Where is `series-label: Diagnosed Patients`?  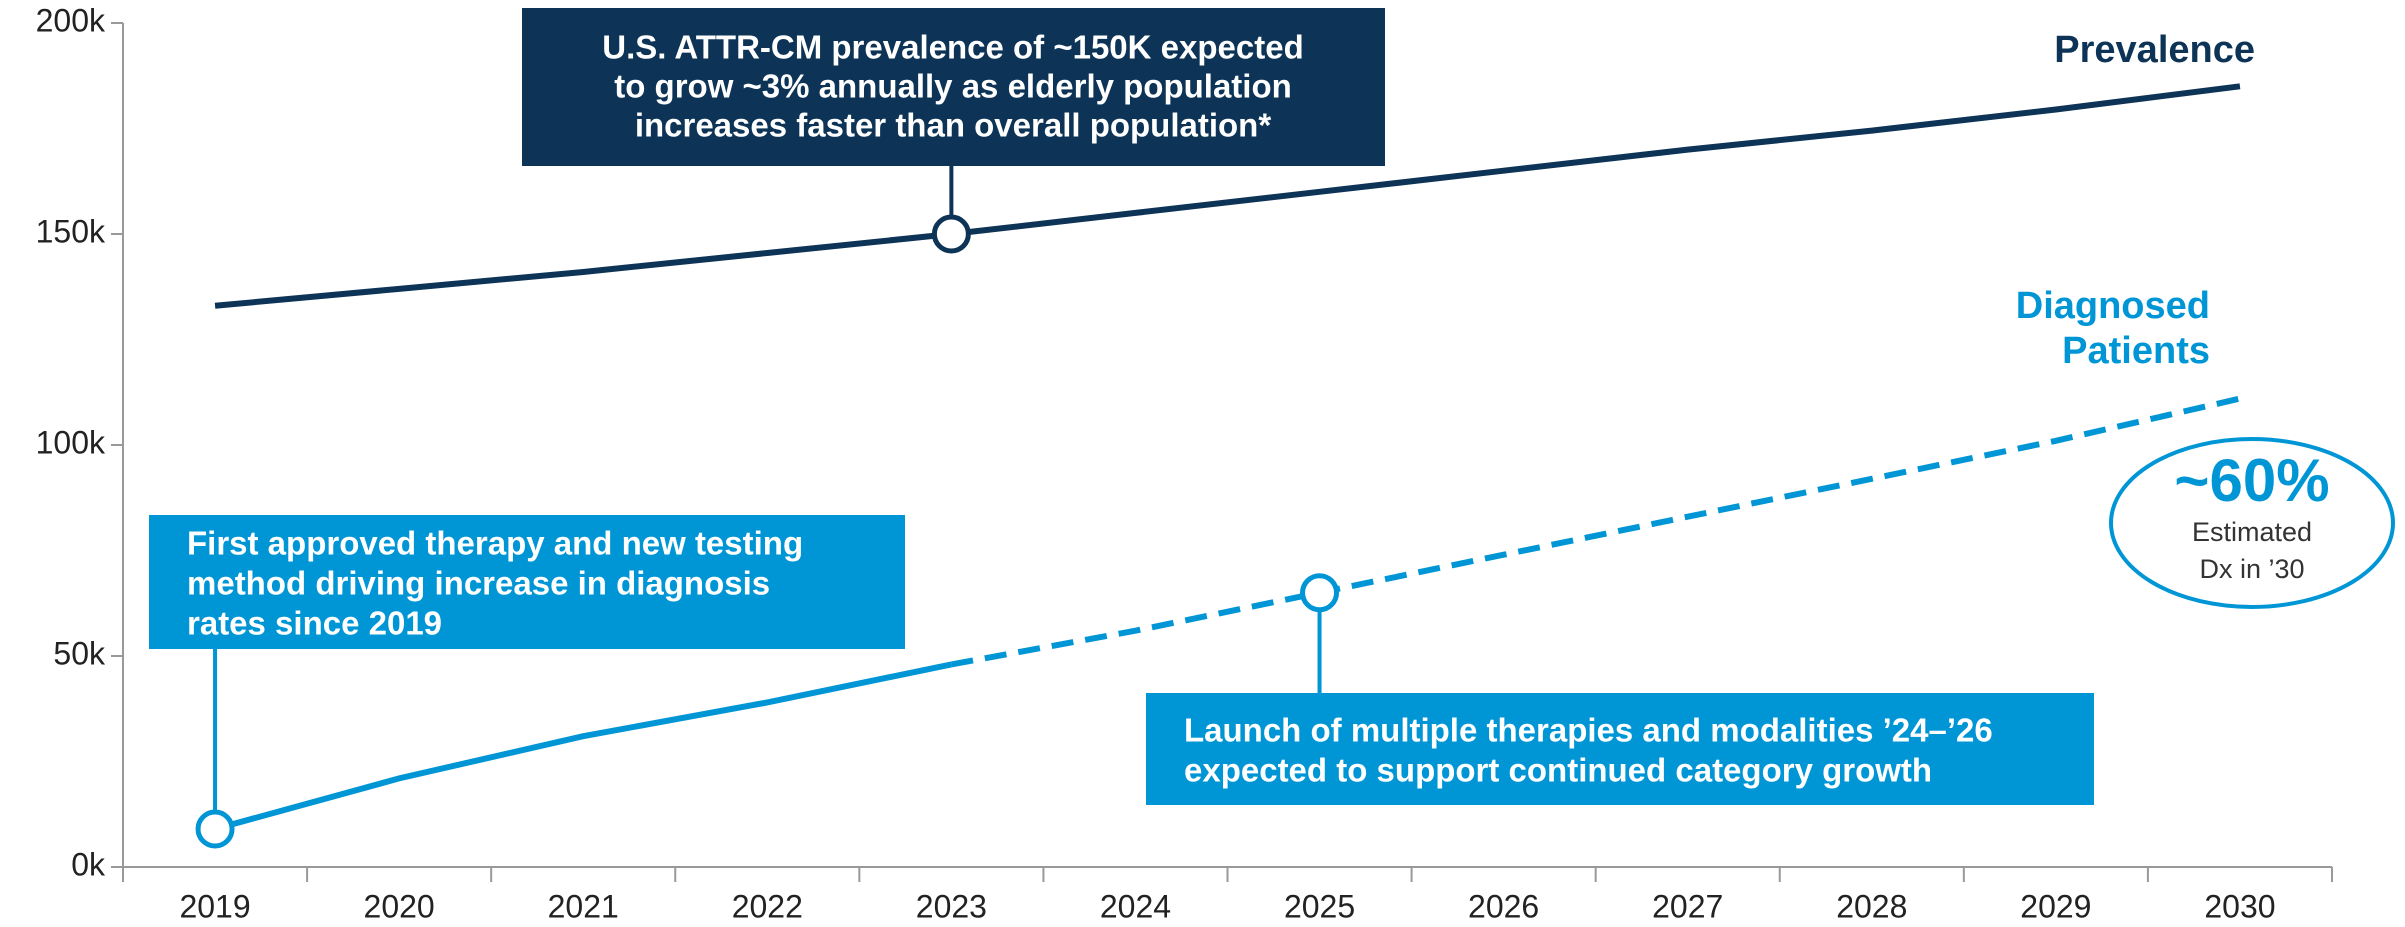 series-label: Diagnosed Patients is located at coordinates (2113, 328).